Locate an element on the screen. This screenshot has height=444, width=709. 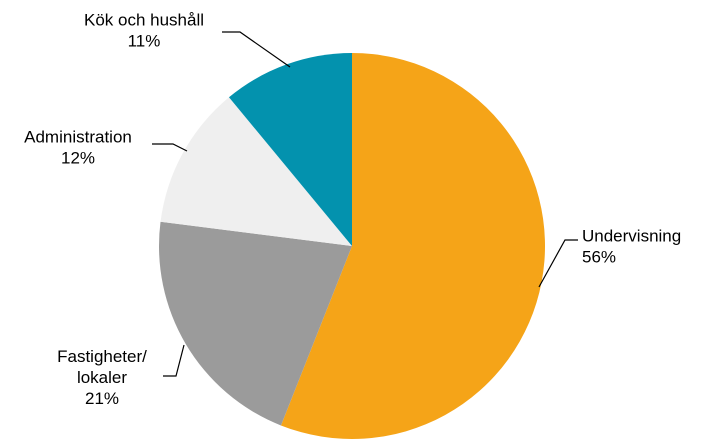
leader-line-undervisning is located at coordinates (558, 263).